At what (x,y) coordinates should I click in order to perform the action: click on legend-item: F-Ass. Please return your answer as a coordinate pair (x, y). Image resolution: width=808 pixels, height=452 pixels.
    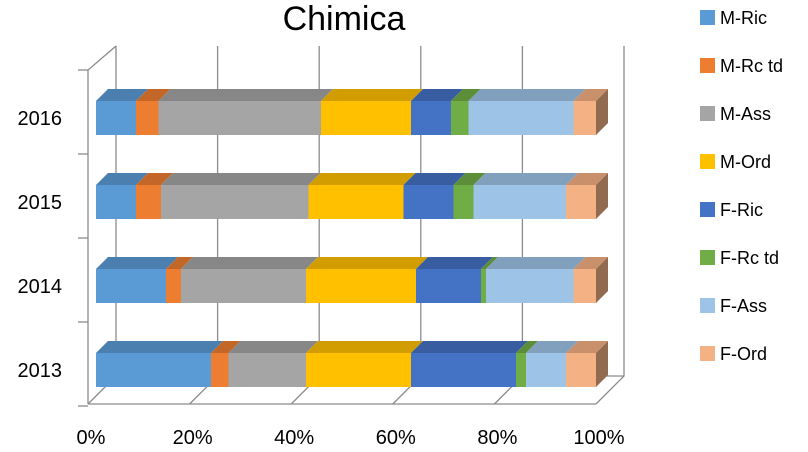
    Looking at the image, I should click on (733, 306).